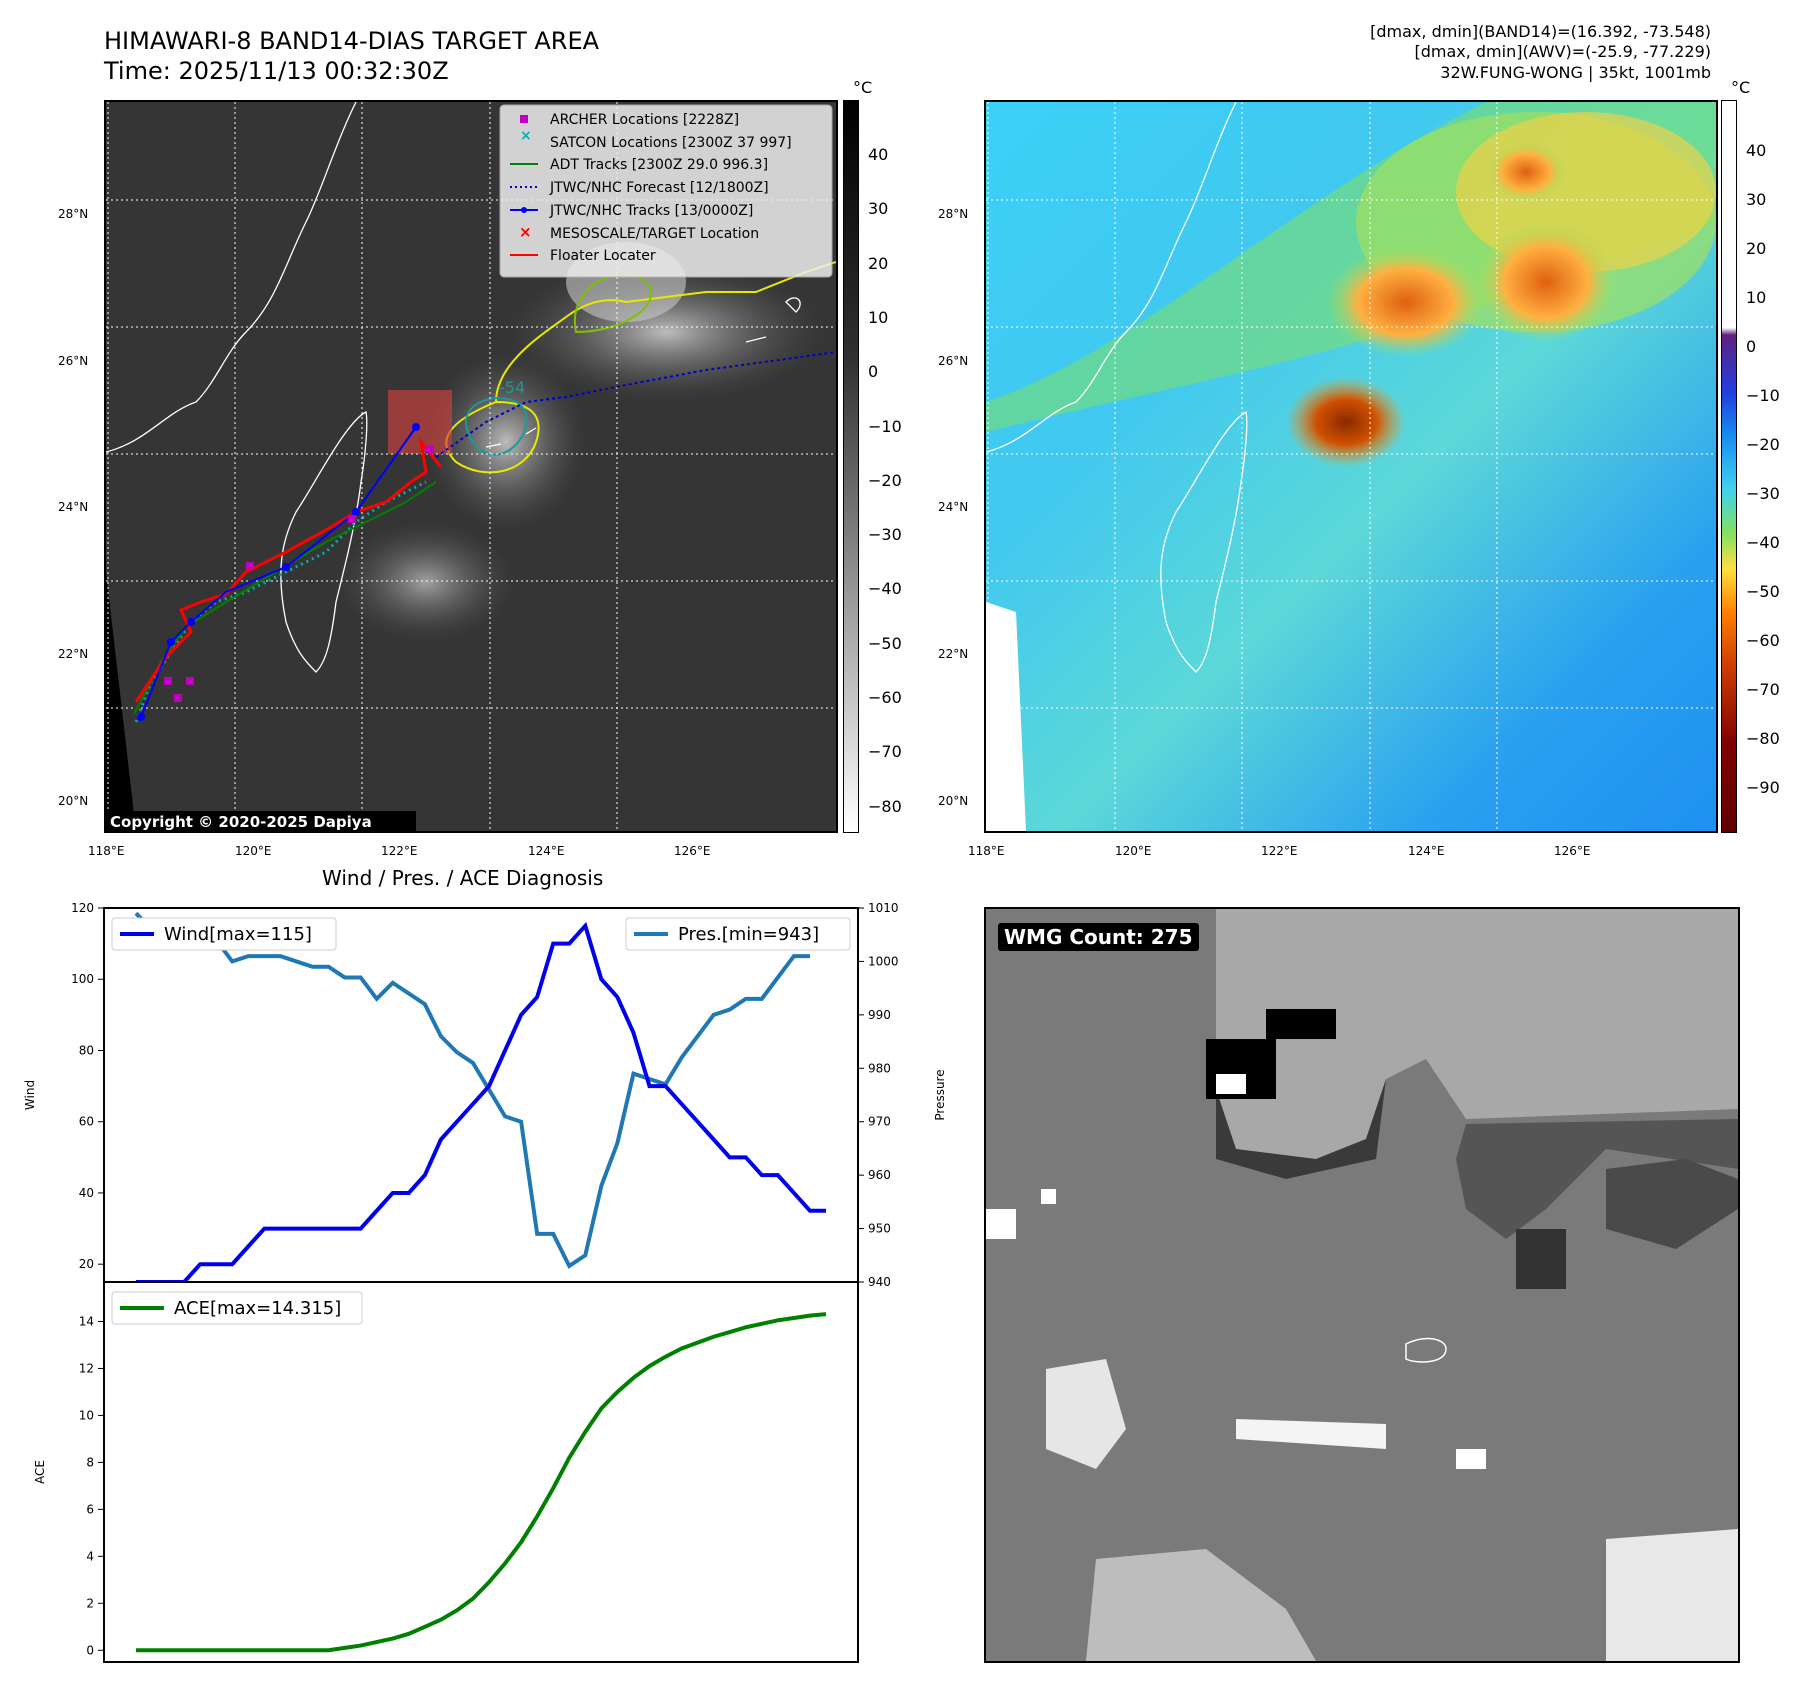 The image size is (1797, 1690). I want to click on colorbar-right, so click(1729, 466).